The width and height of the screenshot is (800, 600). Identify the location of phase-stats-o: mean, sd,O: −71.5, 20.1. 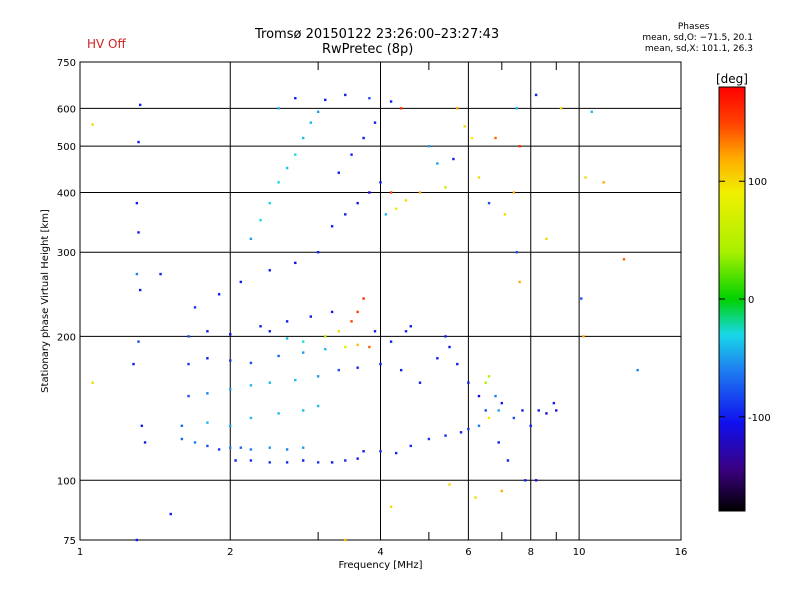
(697, 38).